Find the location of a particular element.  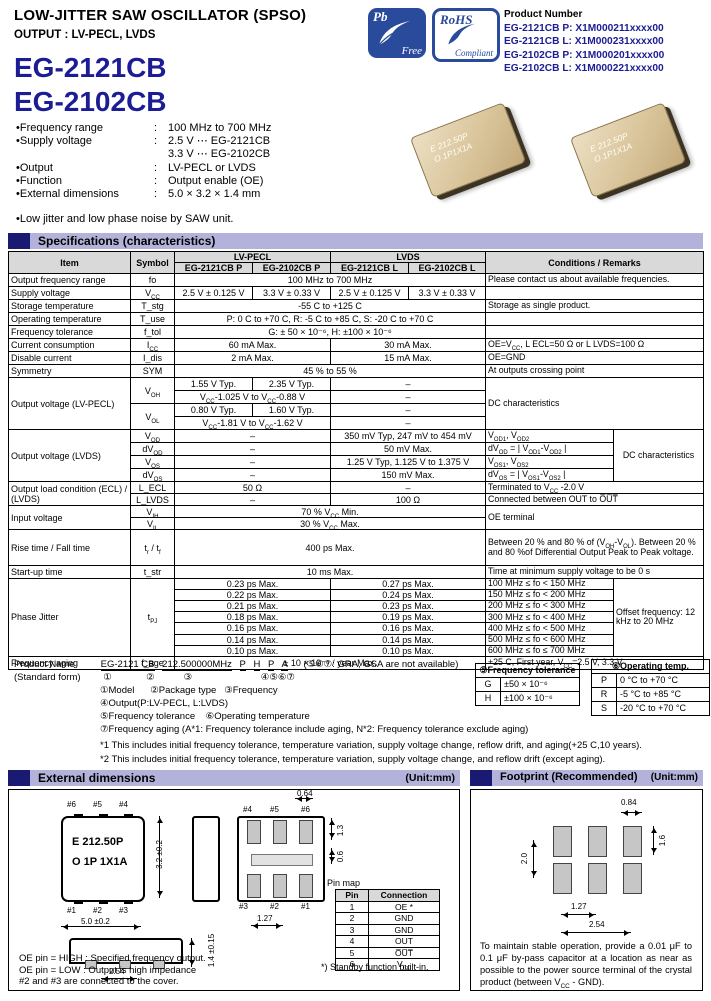

digit-markers: ① ② ③ ④⑤⑥⑦ is located at coordinates (197, 677).